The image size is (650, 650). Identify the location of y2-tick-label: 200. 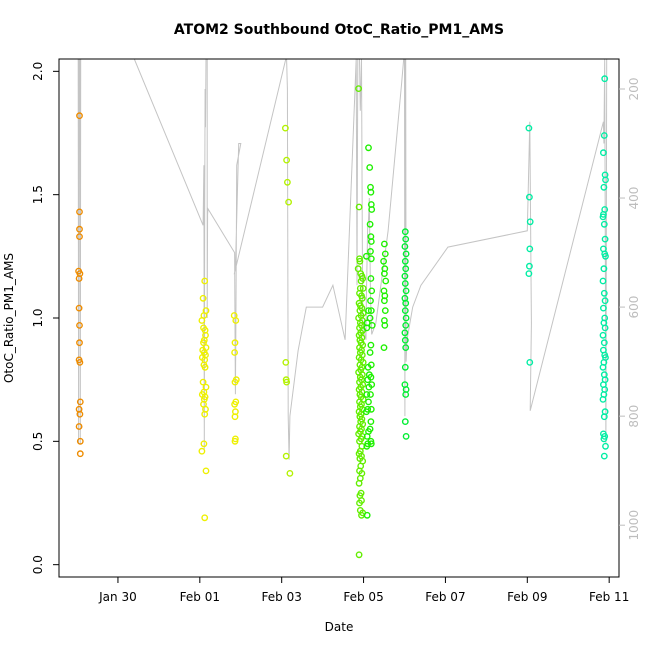
(634, 89).